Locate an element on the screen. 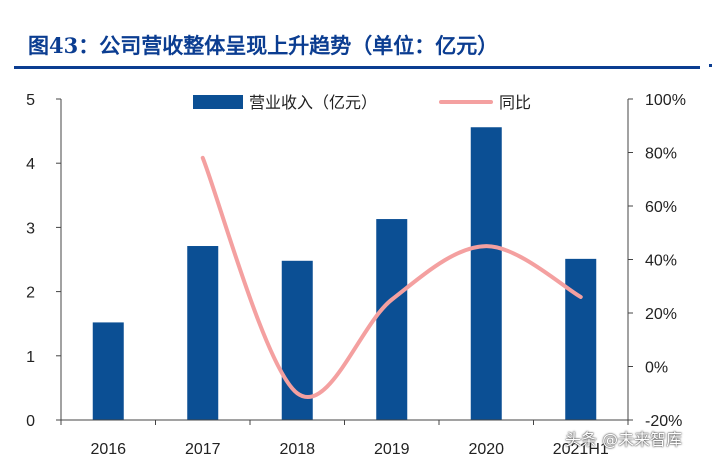 This screenshot has height=465, width=714. right-tick-label: 80% is located at coordinates (661, 154).